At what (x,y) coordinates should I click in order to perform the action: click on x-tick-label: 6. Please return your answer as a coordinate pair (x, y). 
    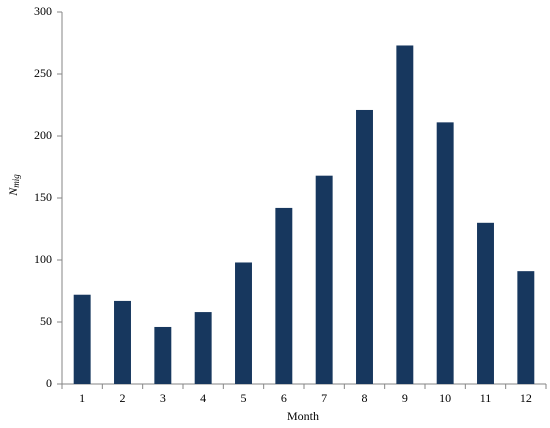
    Looking at the image, I should click on (284, 398).